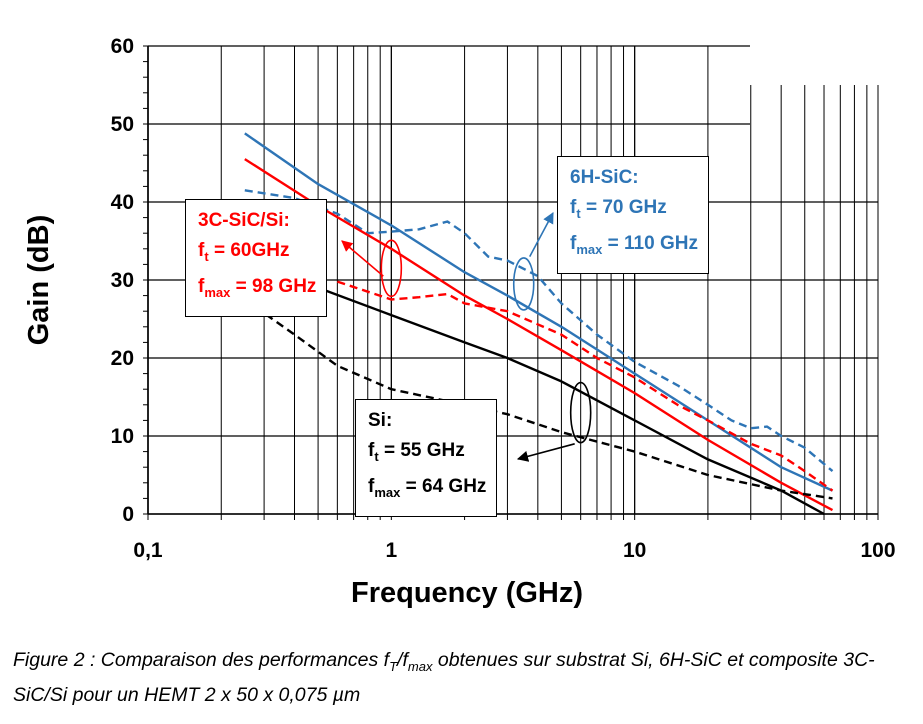 The image size is (923, 724). I want to click on ellipse-si, so click(580, 412).